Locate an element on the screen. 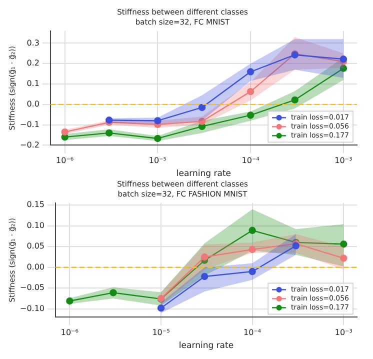  y-tick-label: 0.10 is located at coordinates (35, 225).